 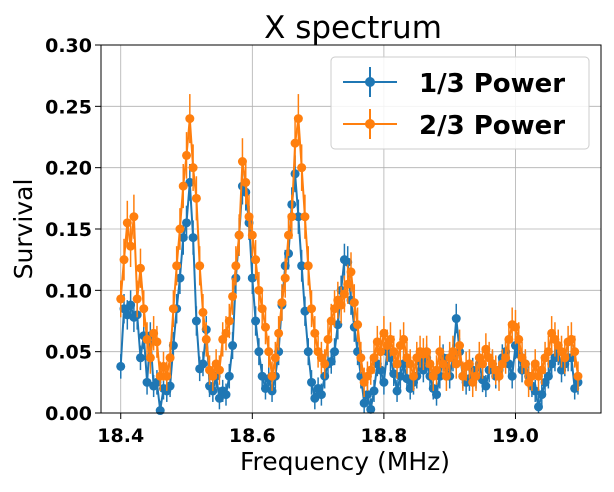 What do you see at coordinates (68, 414) in the screenshot?
I see `y-tick-label: 0.00` at bounding box center [68, 414].